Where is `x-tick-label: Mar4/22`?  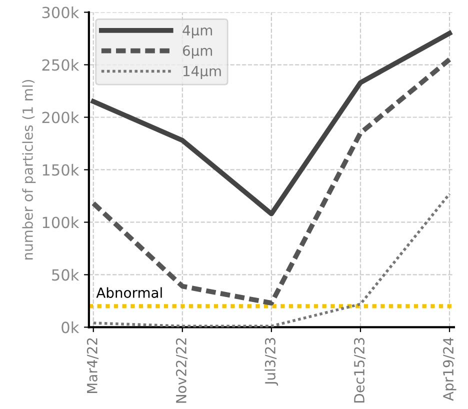 x-tick-label: Mar4/22 is located at coordinates (92, 365).